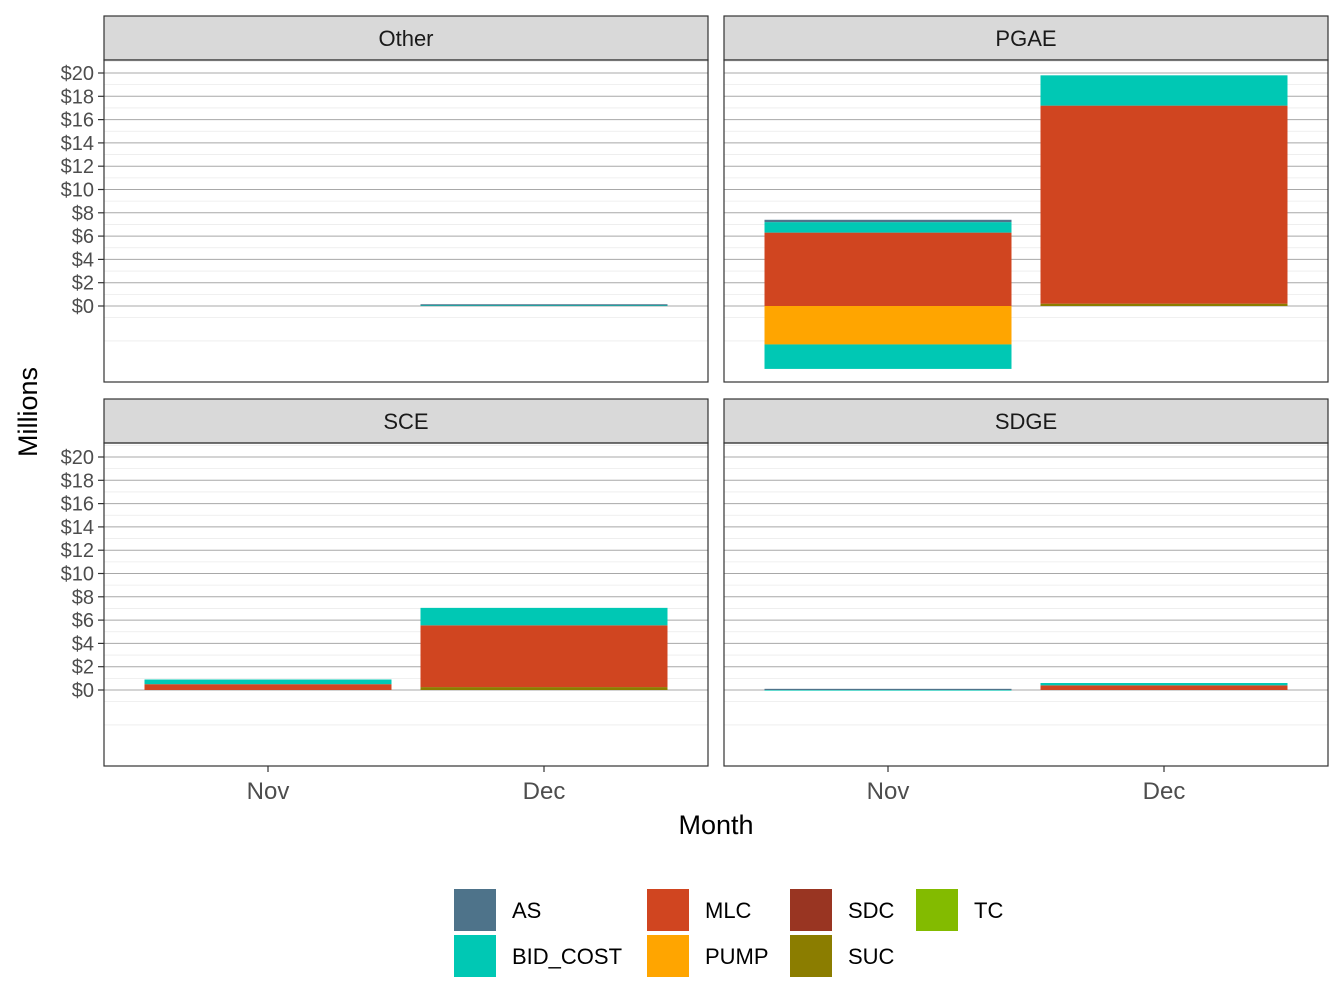 The height and width of the screenshot is (1008, 1344). What do you see at coordinates (544, 305) in the screenshot?
I see `bar-segment-other-dec-as` at bounding box center [544, 305].